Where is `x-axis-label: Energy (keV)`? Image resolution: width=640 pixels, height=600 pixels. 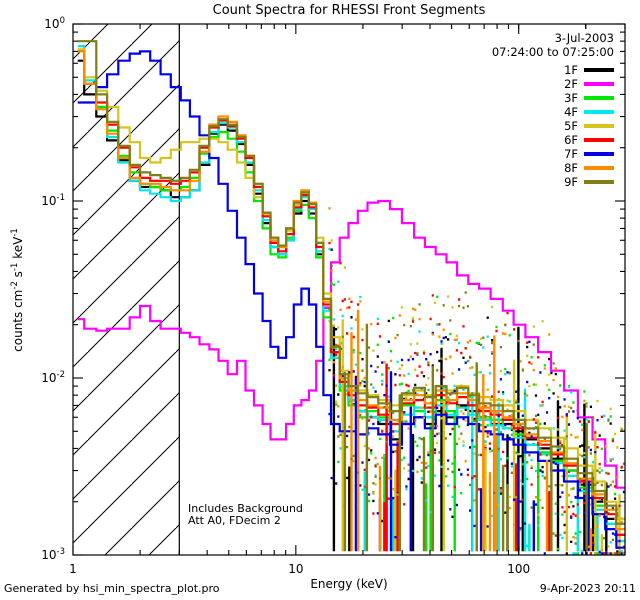
x-axis-label: Energy (keV) is located at coordinates (348, 584).